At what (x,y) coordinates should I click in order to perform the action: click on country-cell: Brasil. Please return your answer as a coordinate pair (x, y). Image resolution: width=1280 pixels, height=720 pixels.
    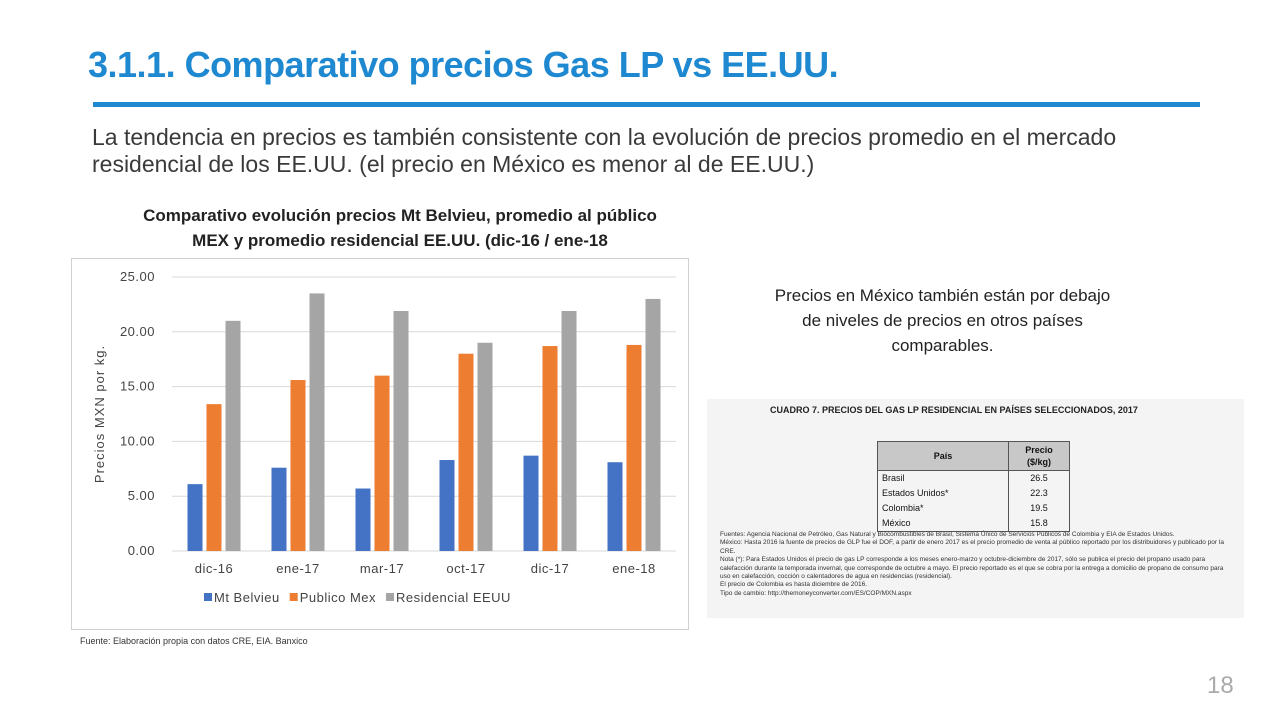
    Looking at the image, I should click on (943, 478).